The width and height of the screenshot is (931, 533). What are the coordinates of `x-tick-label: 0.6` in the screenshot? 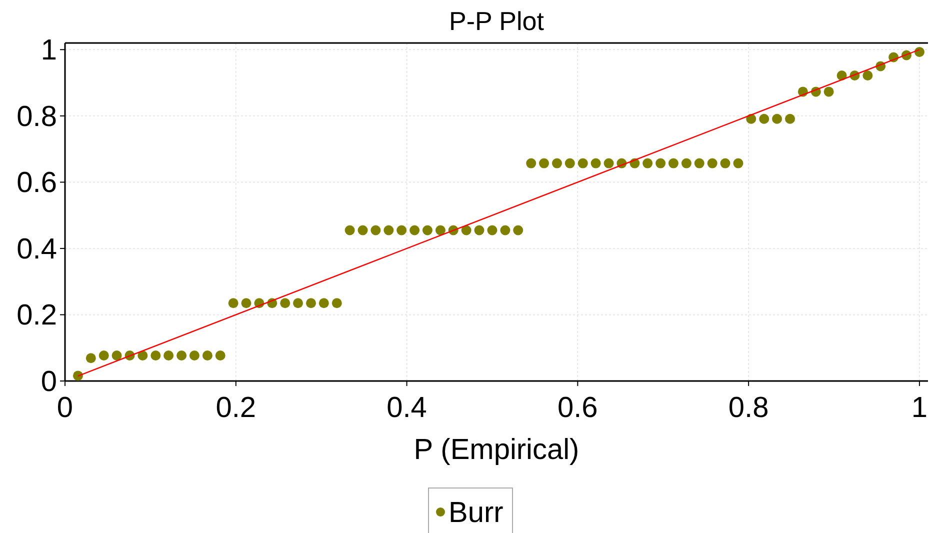 It's located at (578, 408).